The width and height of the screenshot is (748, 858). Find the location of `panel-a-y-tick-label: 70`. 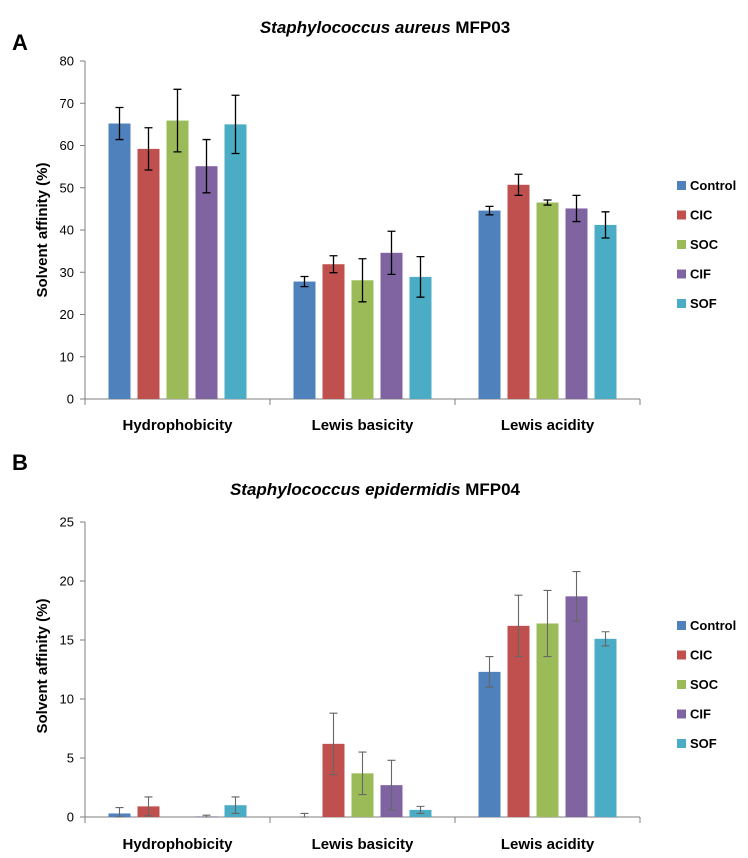

panel-a-y-tick-label: 70 is located at coordinates (67, 103).